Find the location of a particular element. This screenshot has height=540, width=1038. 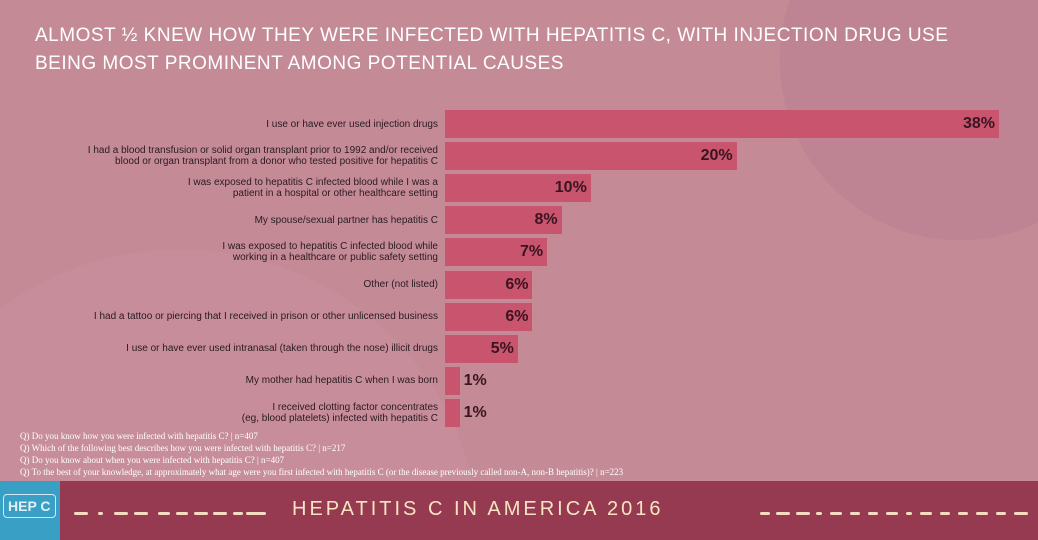

data-label: 8% is located at coordinates (546, 220).